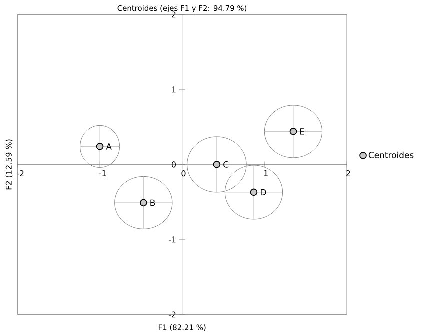 The width and height of the screenshot is (425, 334). What do you see at coordinates (153, 203) in the screenshot?
I see `annotation: B` at bounding box center [153, 203].